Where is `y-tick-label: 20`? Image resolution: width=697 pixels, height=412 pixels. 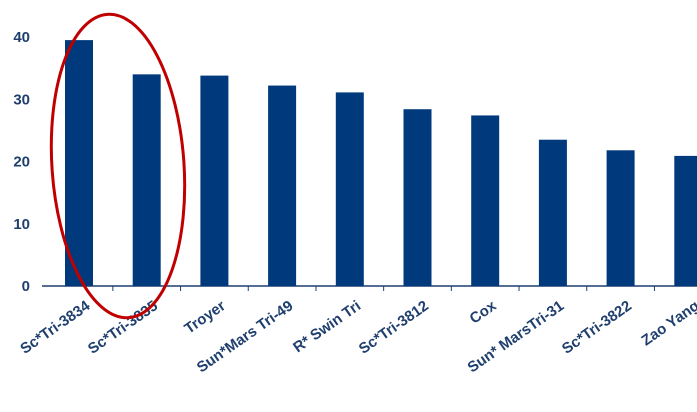
y-tick-label: 20 is located at coordinates (21, 162).